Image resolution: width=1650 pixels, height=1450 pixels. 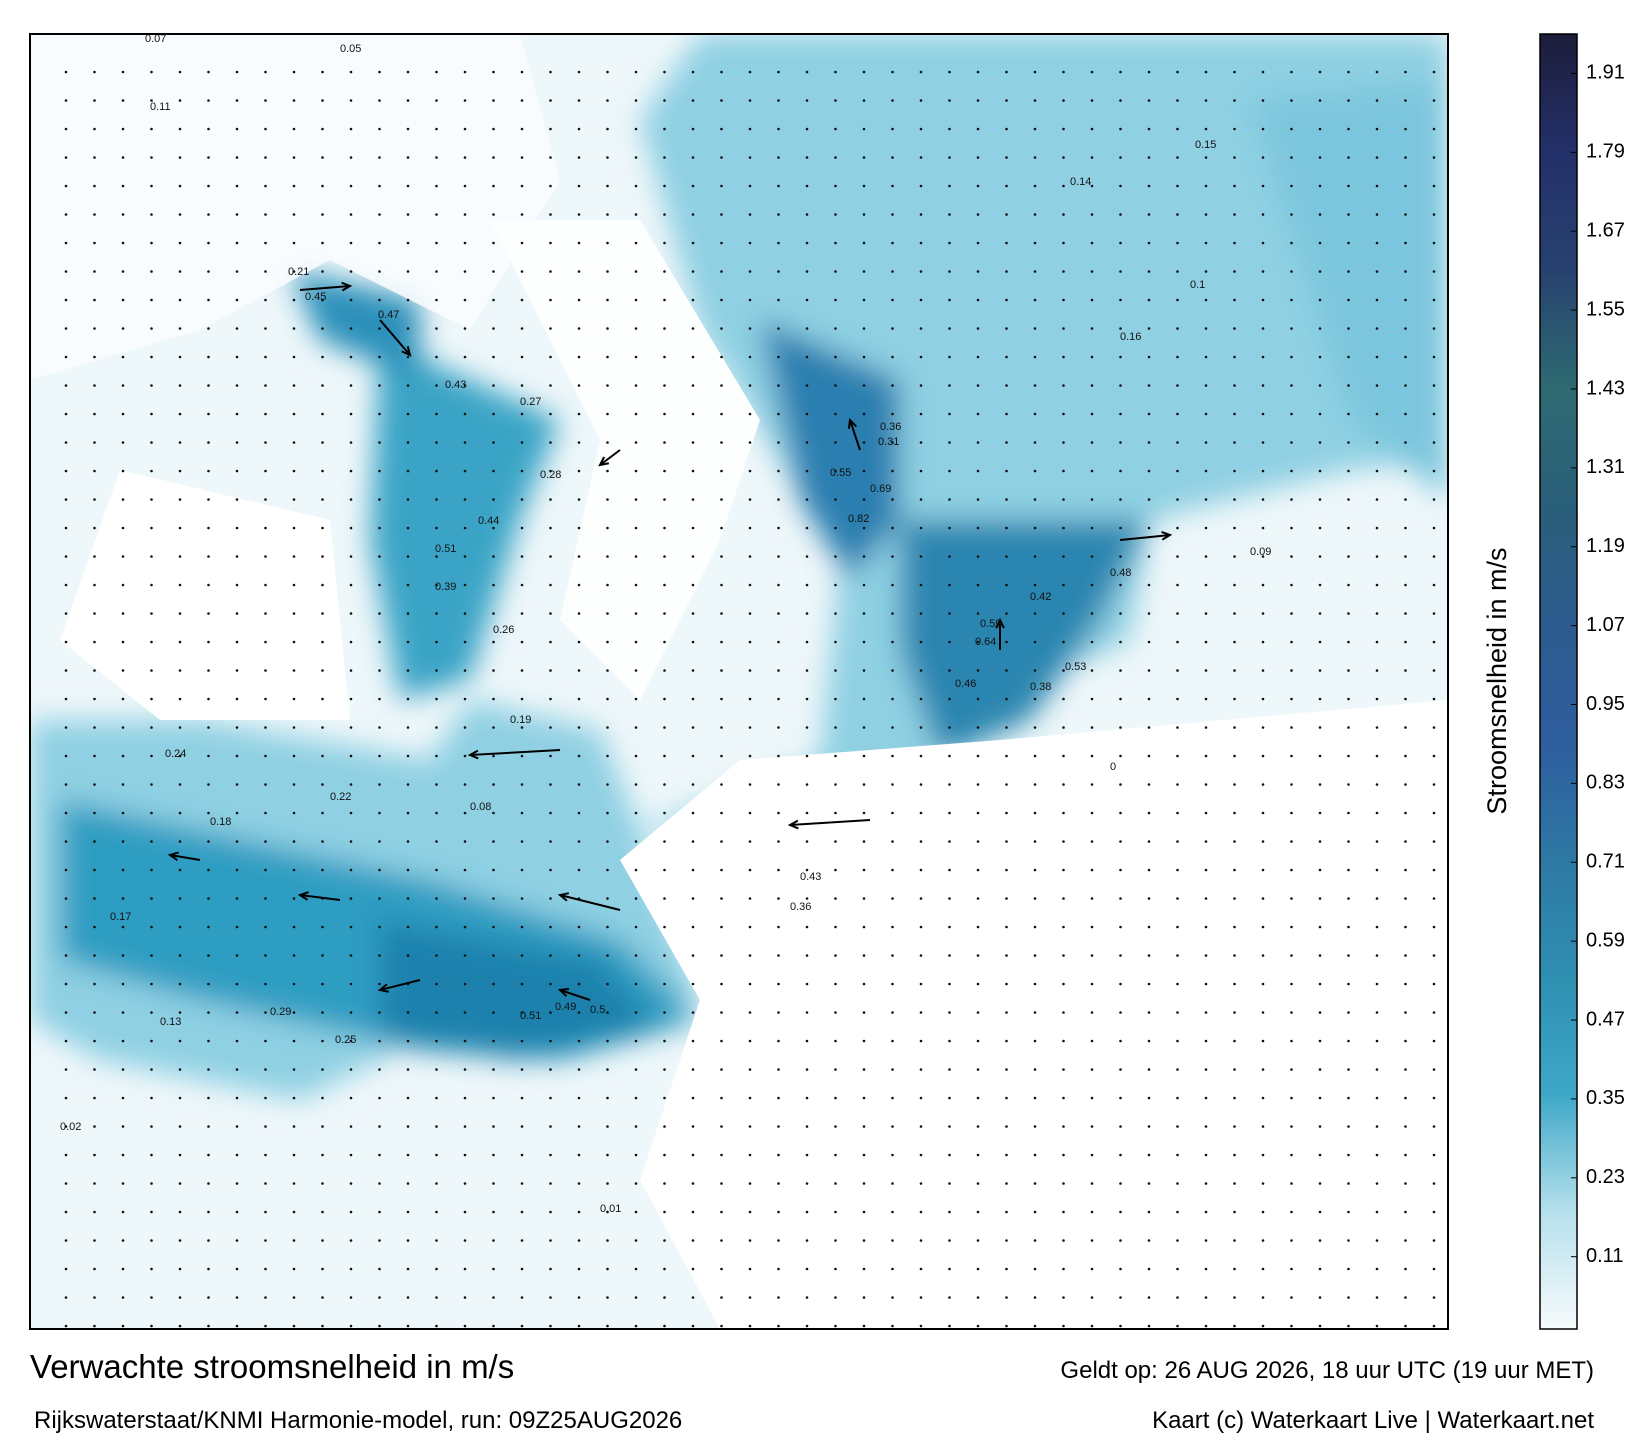 I want to click on colorbar-tick-label: 0.47, so click(x=1605, y=1019).